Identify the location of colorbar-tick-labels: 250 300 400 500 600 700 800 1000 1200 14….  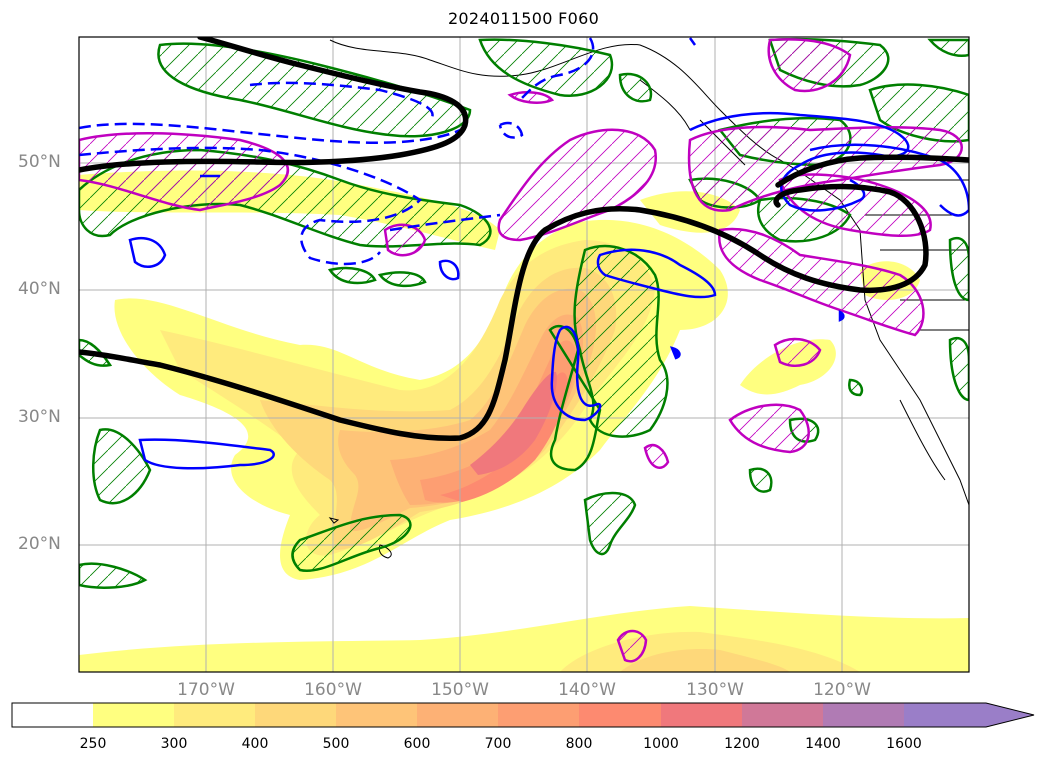
(523, 748).